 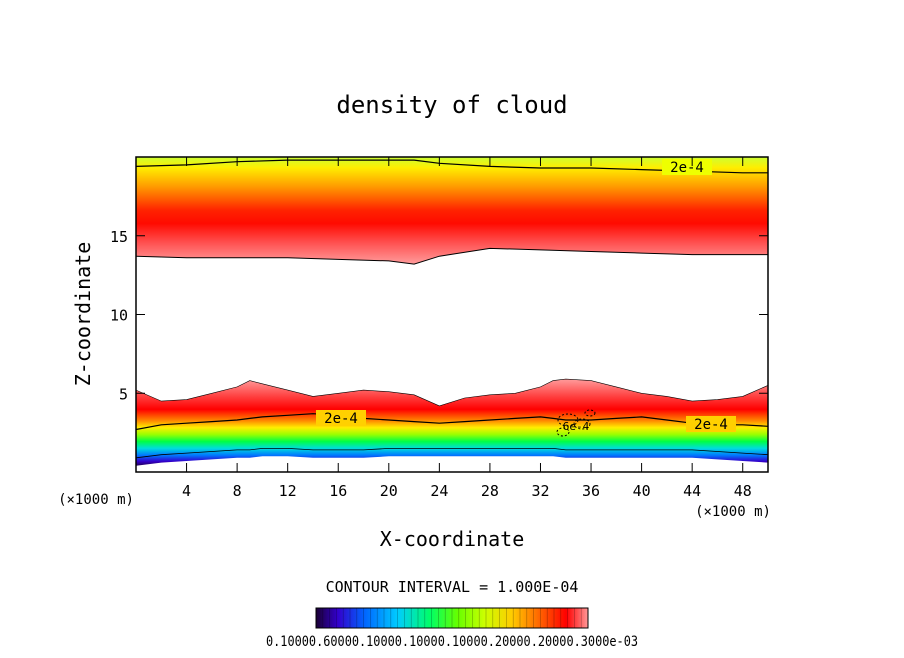 What do you see at coordinates (288, 491) in the screenshot?
I see `x-tick-label: 12` at bounding box center [288, 491].